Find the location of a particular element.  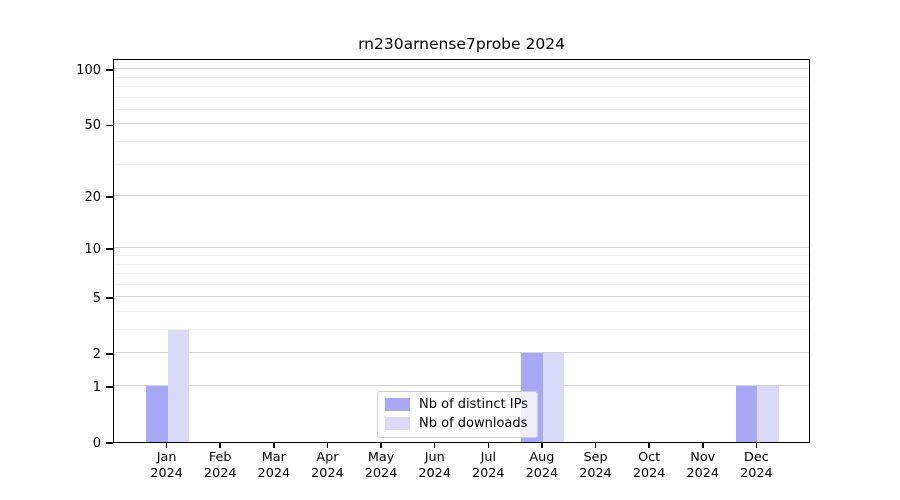

xtick-year-dec: 2024 is located at coordinates (756, 473).